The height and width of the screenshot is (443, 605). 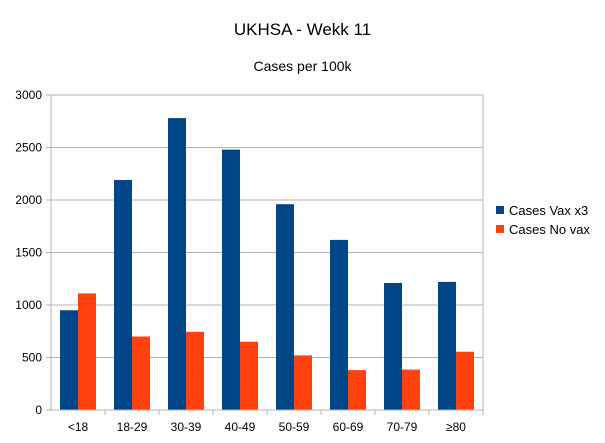 I want to click on chart-title: UKHSA - Wekk 11, so click(x=302, y=29).